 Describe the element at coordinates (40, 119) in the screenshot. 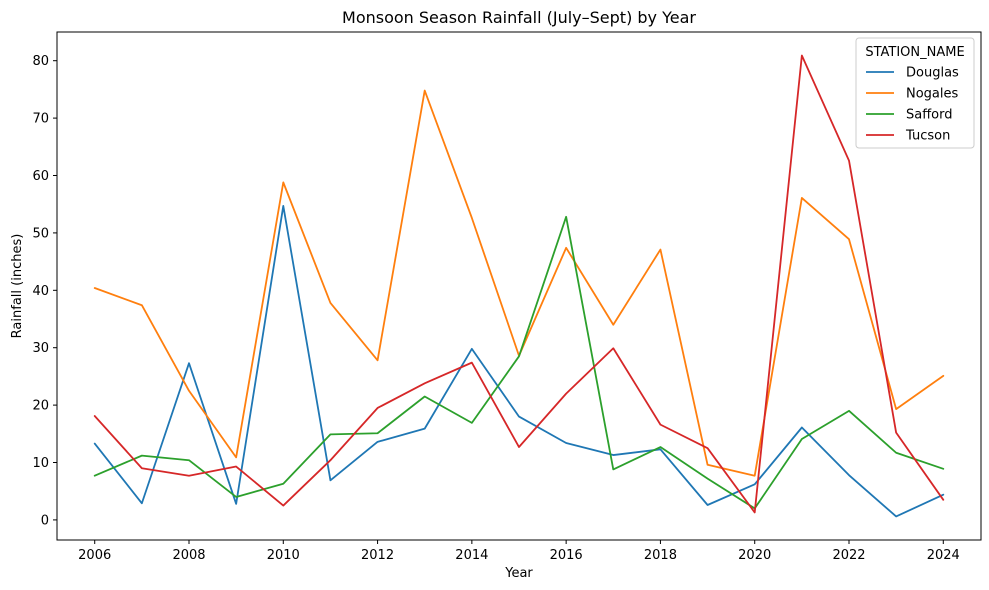

I see `y-tick-label: 70` at that location.